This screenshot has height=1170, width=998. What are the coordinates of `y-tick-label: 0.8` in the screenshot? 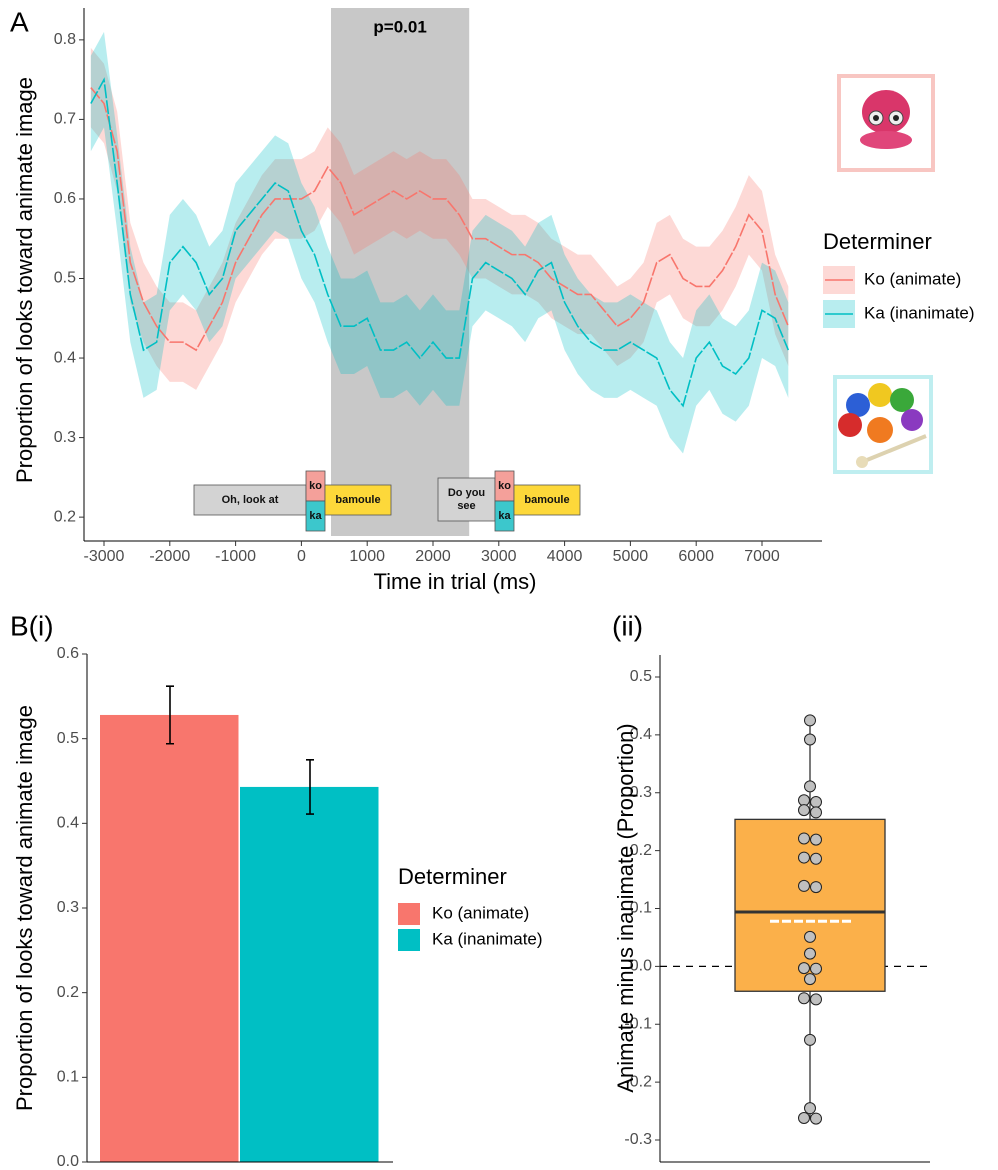 It's located at (65, 39).